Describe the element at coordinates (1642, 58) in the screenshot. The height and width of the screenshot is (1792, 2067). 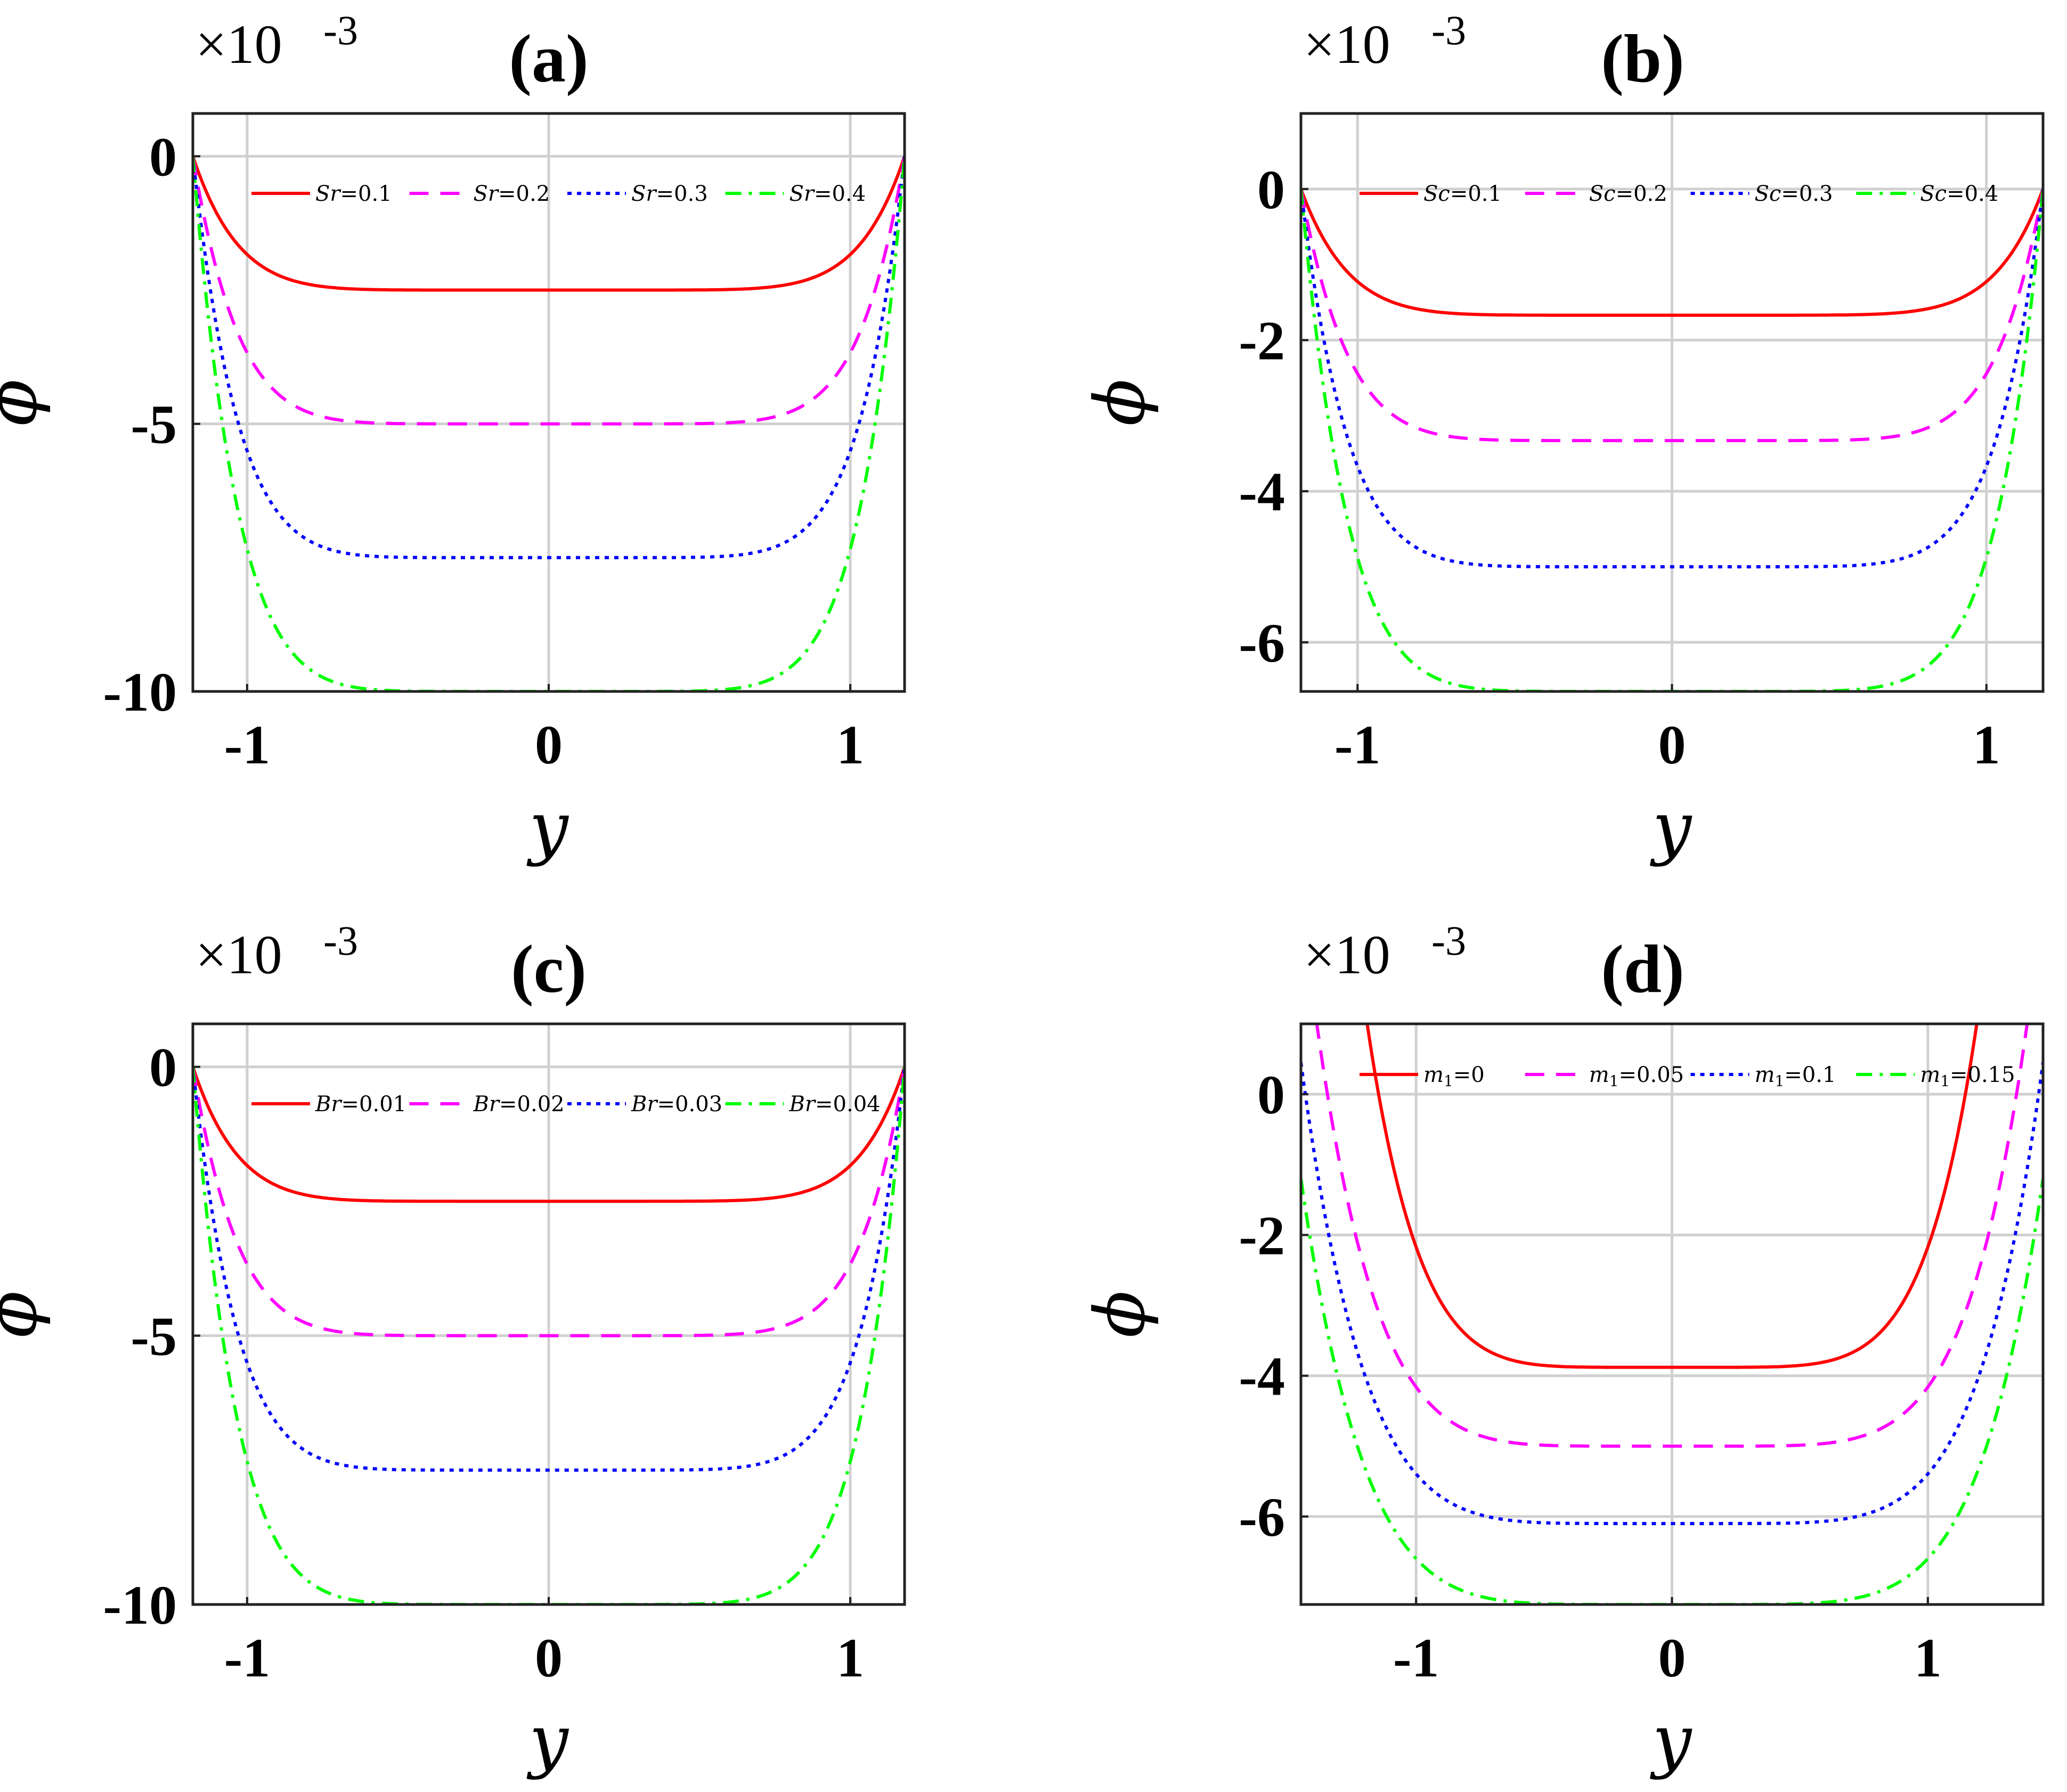
I see `panel-title: (b)` at that location.